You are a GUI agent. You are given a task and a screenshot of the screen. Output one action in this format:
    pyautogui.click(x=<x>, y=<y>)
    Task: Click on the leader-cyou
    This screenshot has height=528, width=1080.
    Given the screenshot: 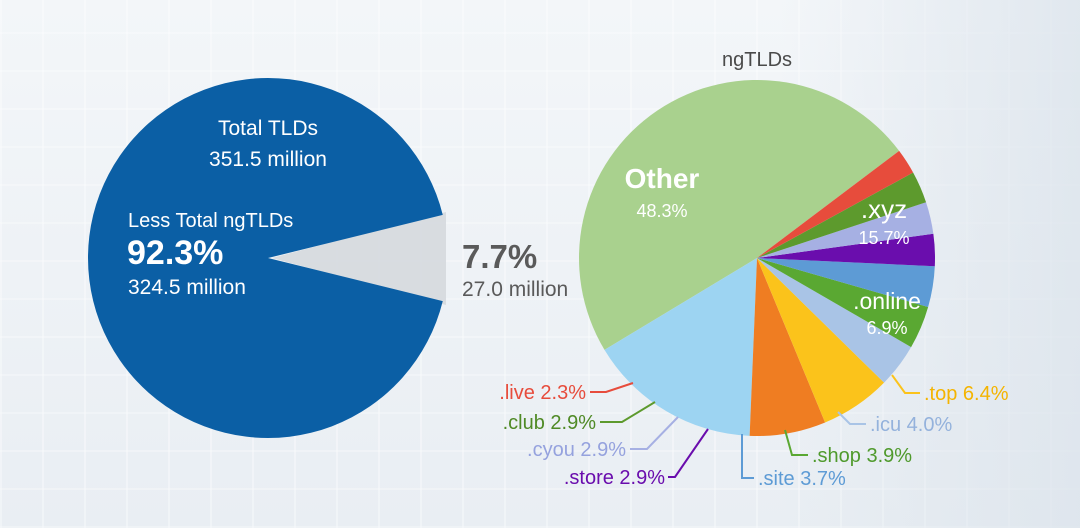 What is the action you would take?
    pyautogui.click(x=654, y=433)
    